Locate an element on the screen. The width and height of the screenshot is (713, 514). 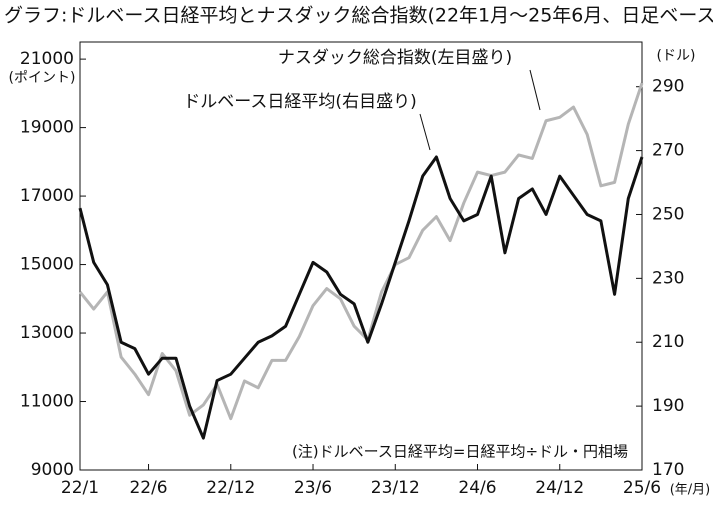
y2-tick-label: 290 is located at coordinates (668, 87).